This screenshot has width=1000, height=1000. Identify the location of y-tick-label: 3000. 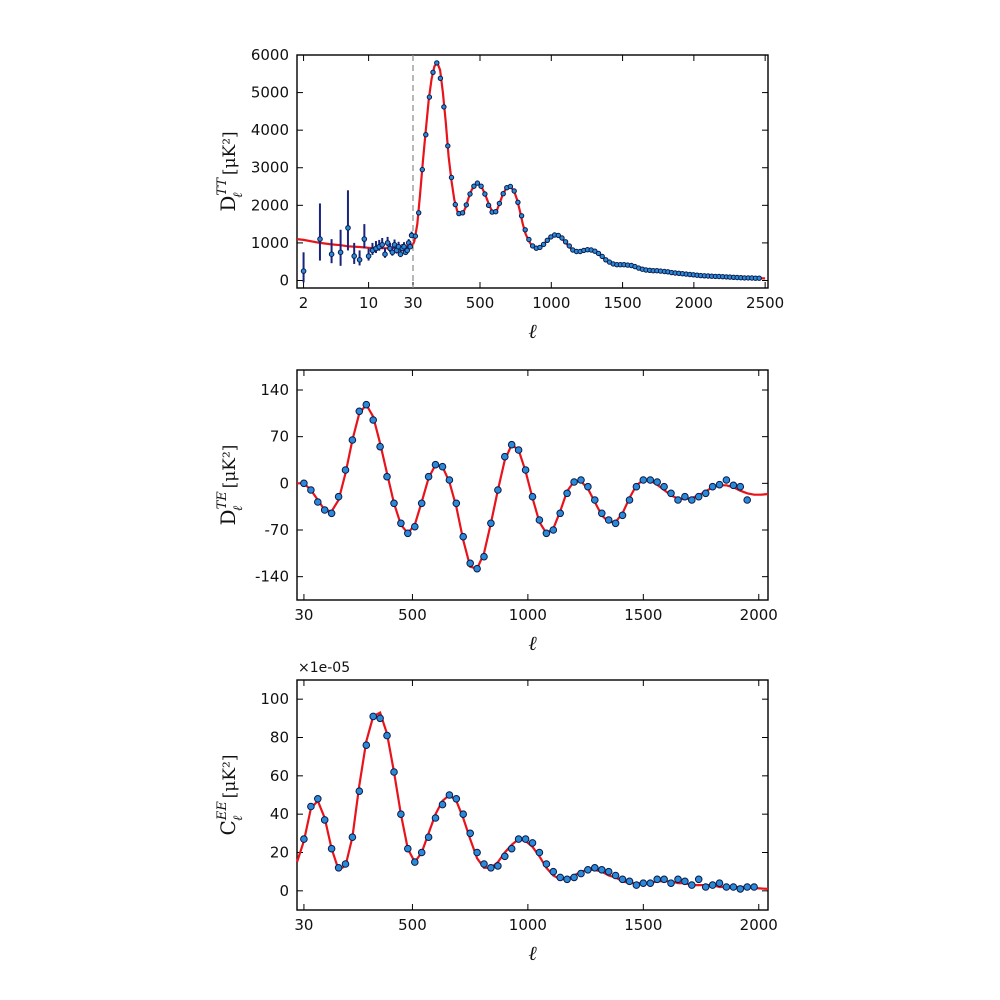
(270, 168).